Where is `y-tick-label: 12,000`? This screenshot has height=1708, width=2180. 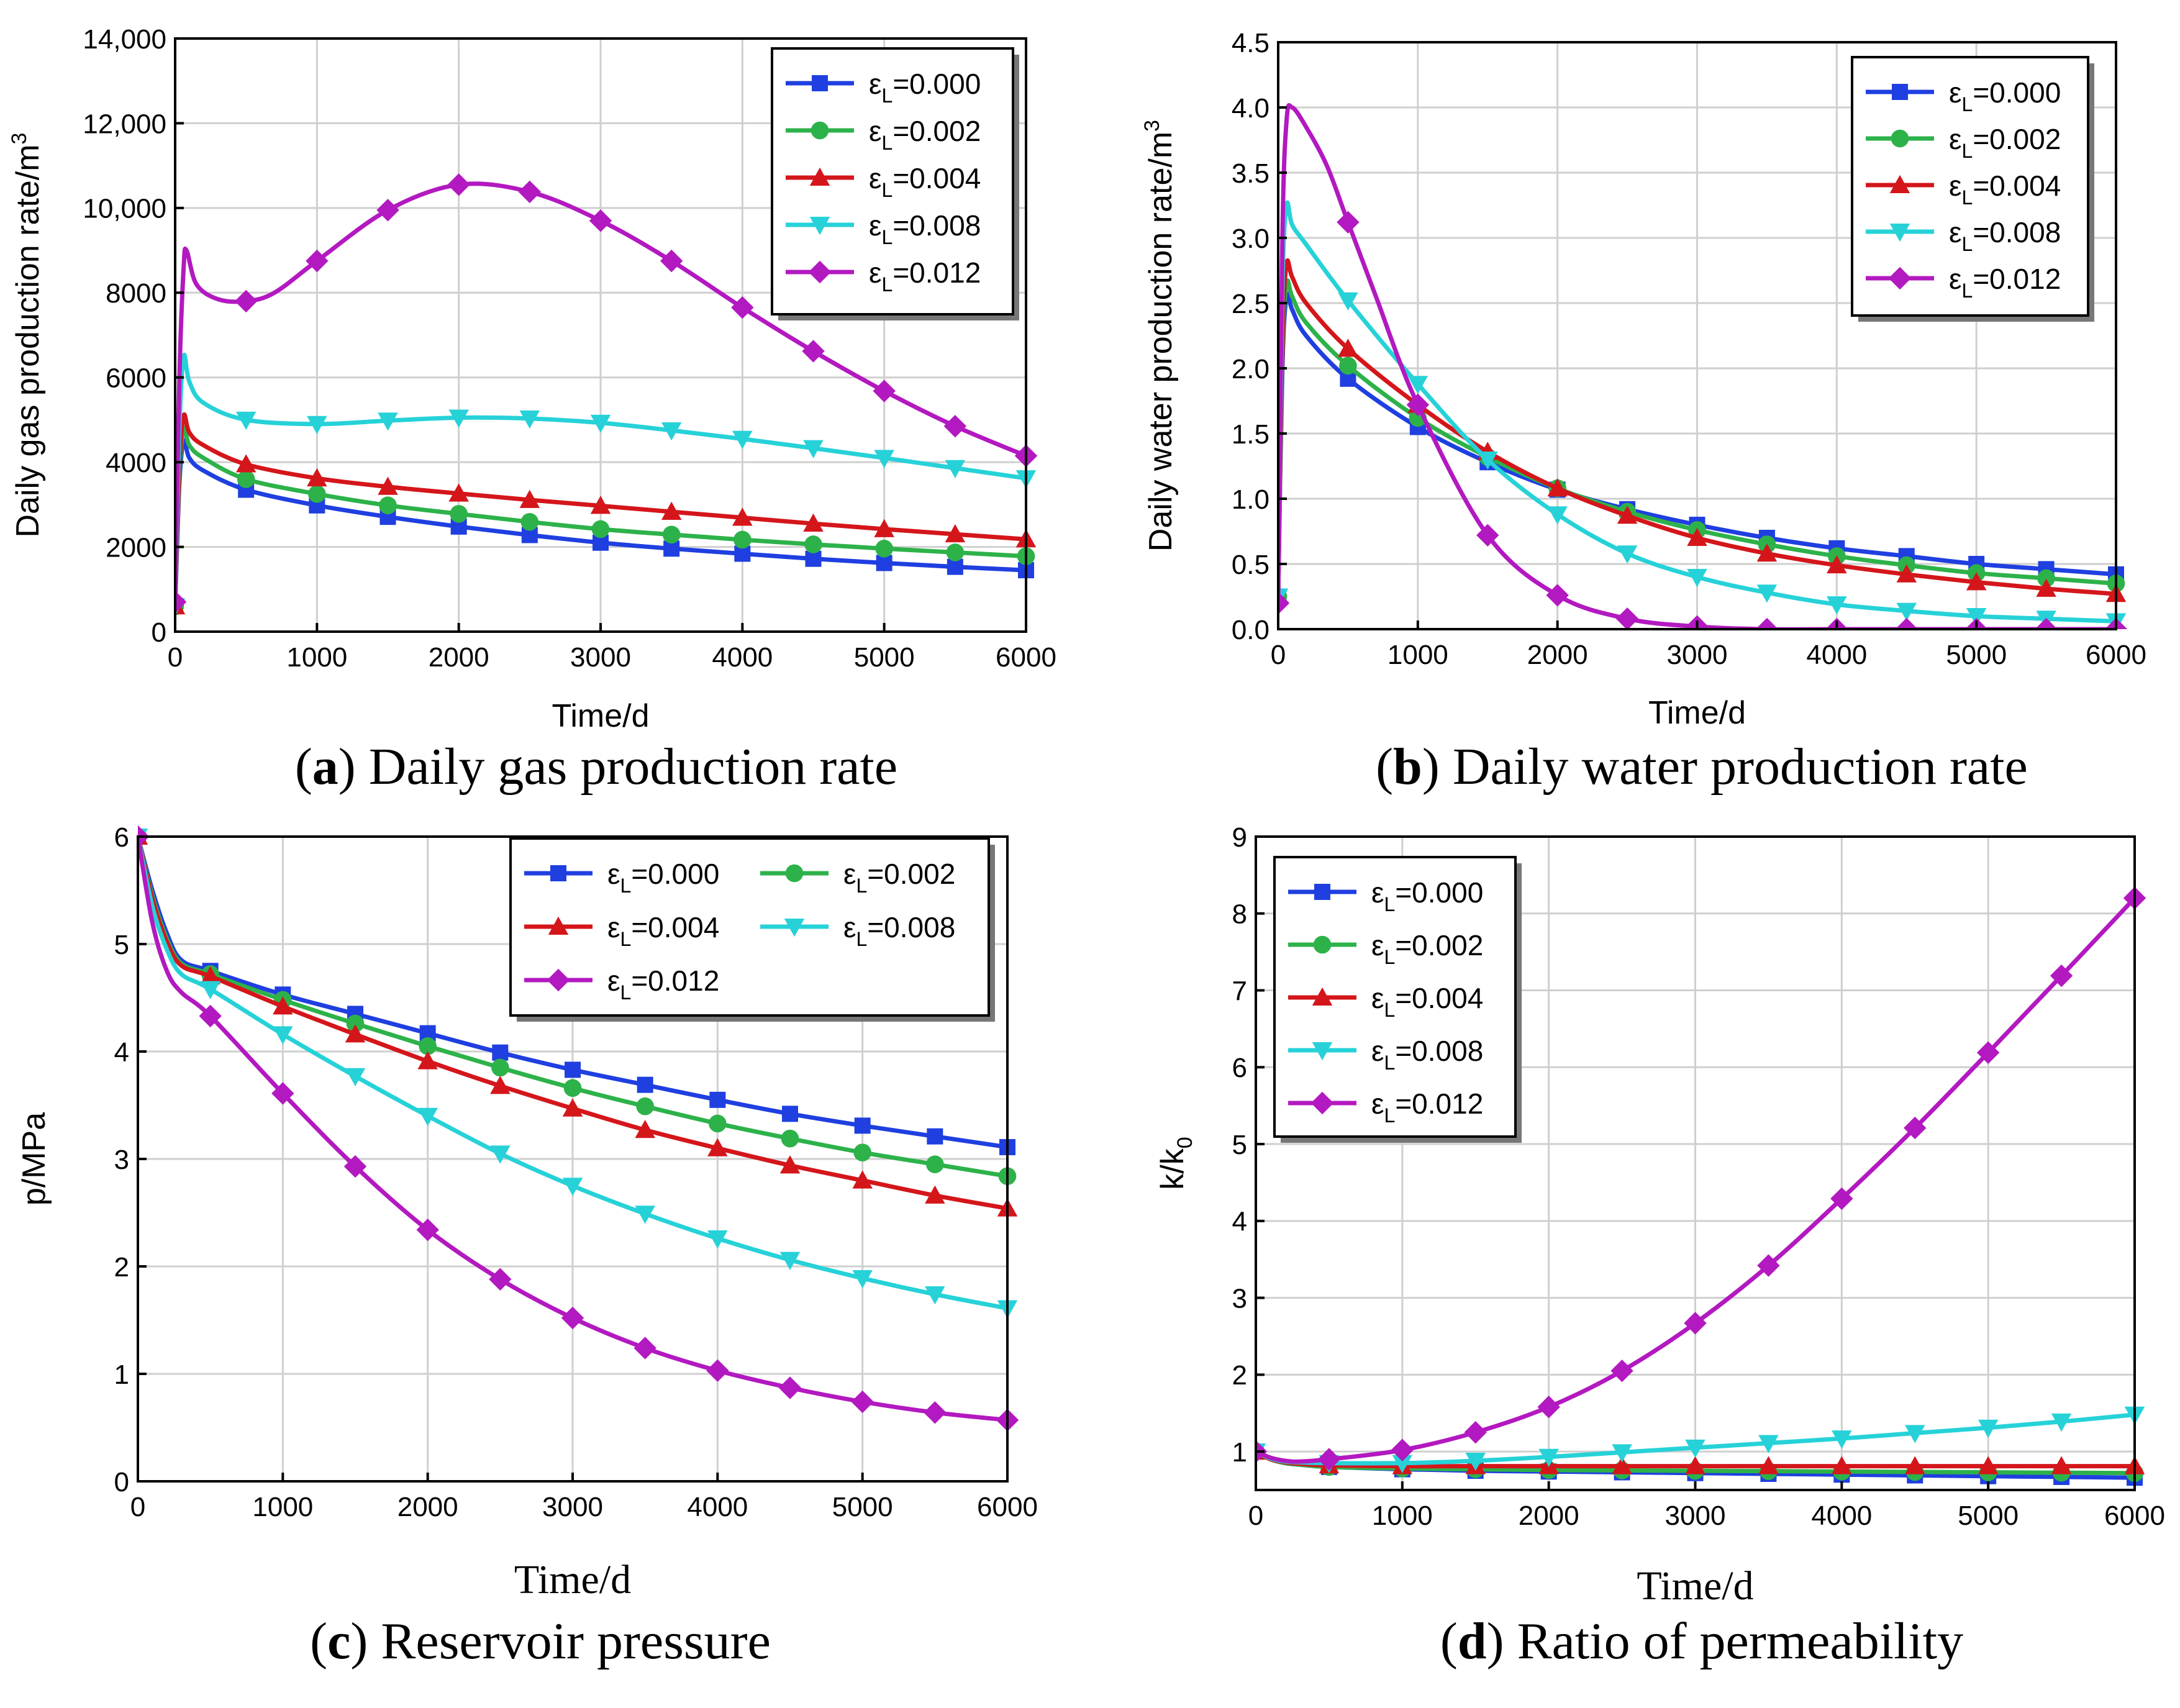 y-tick-label: 12,000 is located at coordinates (125, 124).